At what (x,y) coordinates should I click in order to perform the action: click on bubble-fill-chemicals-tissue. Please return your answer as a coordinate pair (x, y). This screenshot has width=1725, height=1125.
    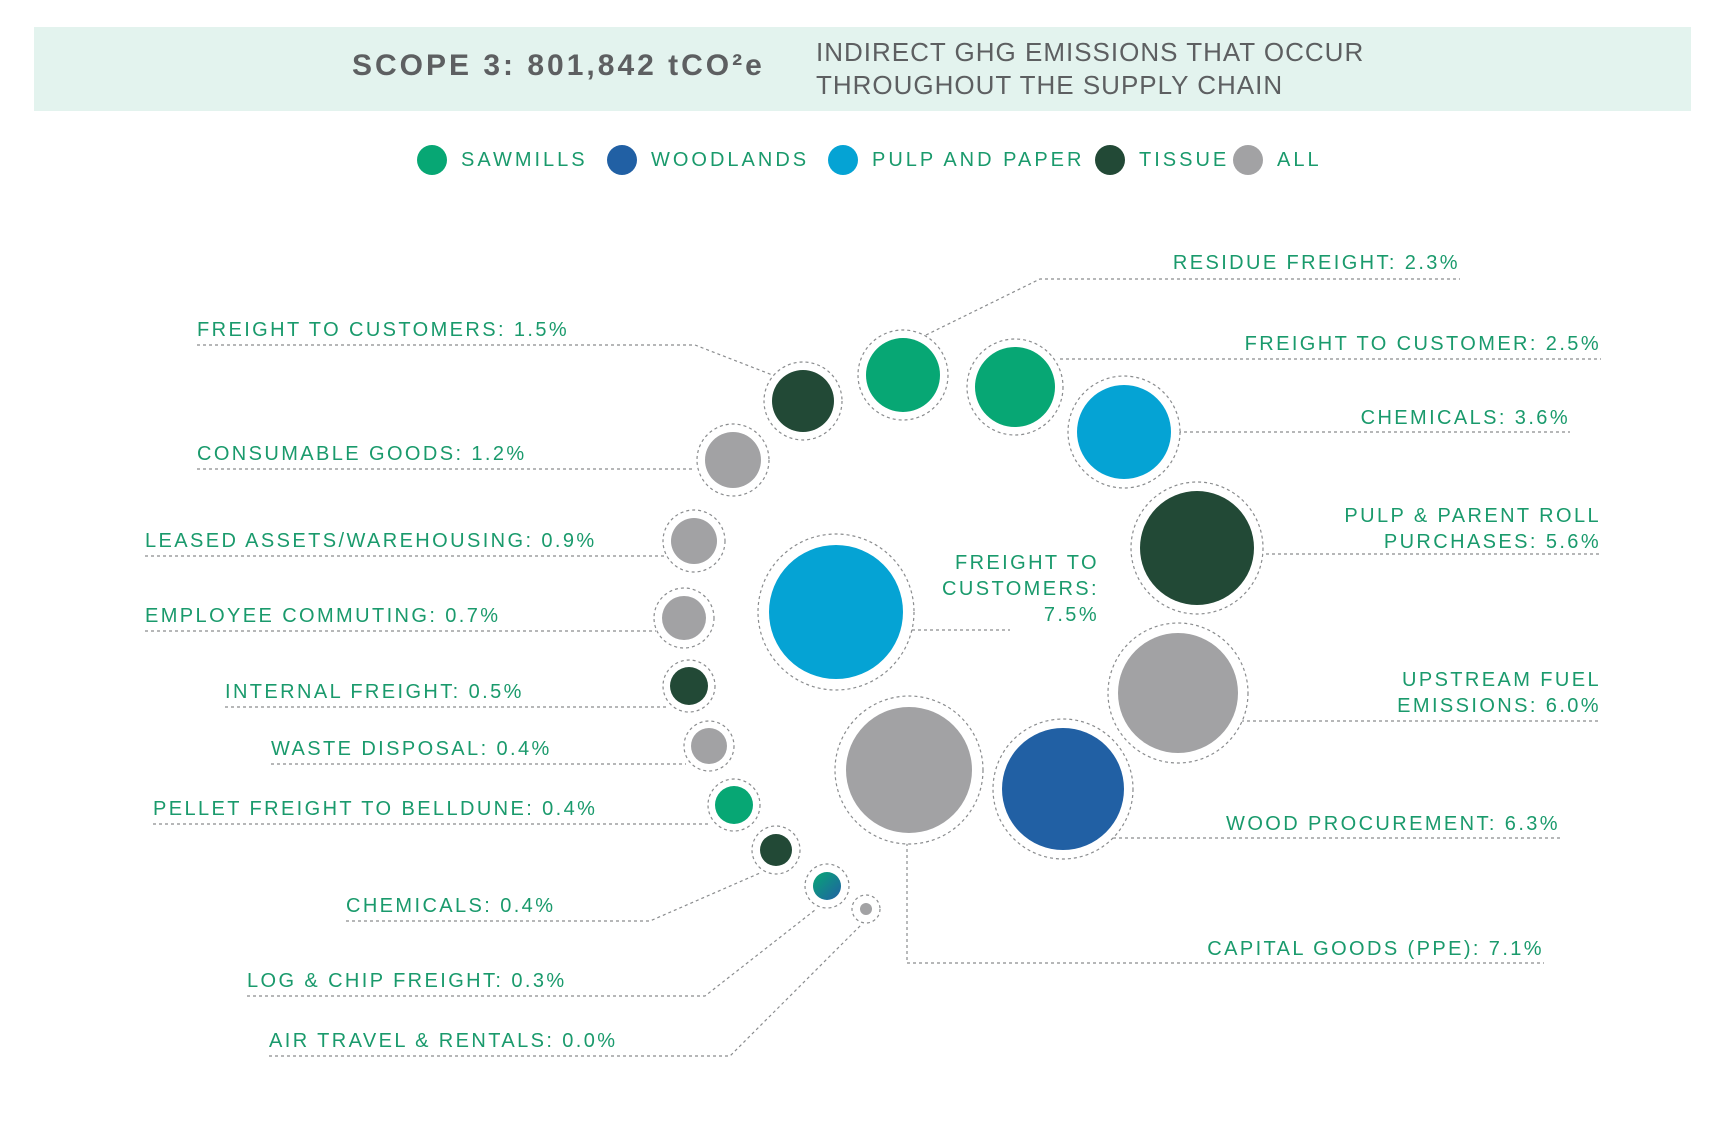
    Looking at the image, I should click on (776, 850).